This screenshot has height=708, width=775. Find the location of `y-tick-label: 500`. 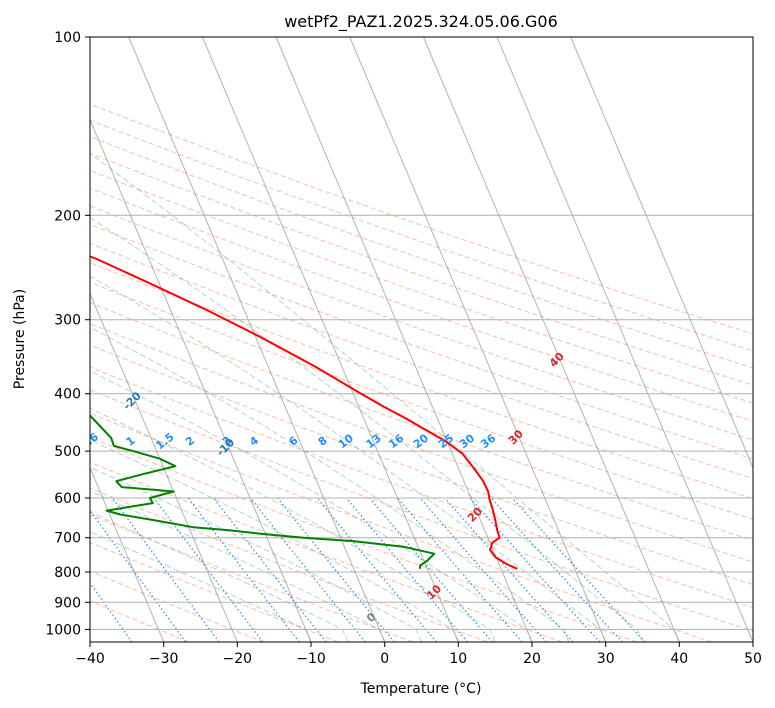

y-tick-label: 500 is located at coordinates (67, 452).